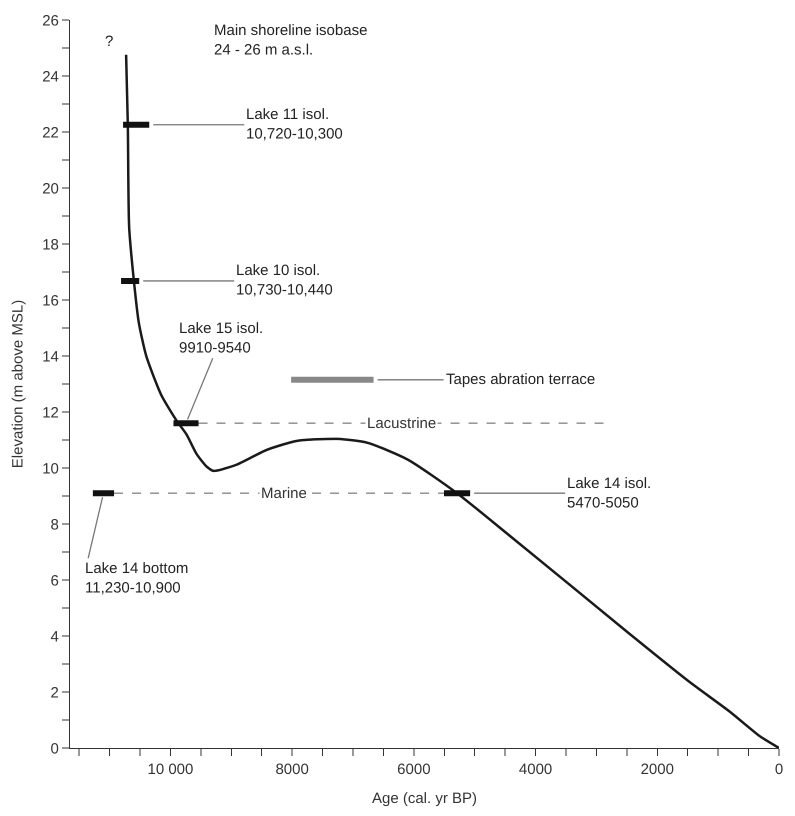 The height and width of the screenshot is (816, 795). I want to click on series-label: Marine, so click(284, 493).